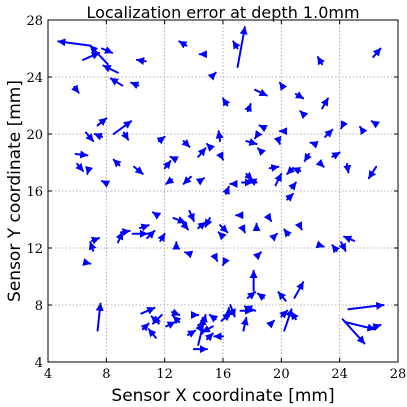 This screenshot has height=407, width=407. Describe the element at coordinates (39, 306) in the screenshot. I see `y-tick-label: 8` at that location.